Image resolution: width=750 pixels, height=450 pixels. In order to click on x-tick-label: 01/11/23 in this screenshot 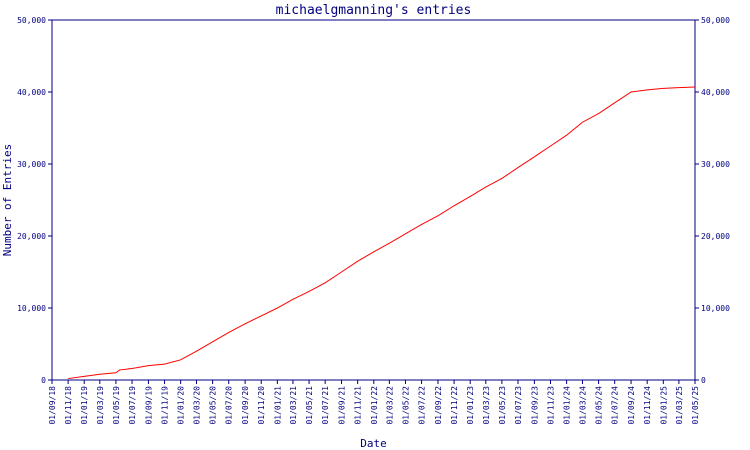, I will do `click(550, 405)`.